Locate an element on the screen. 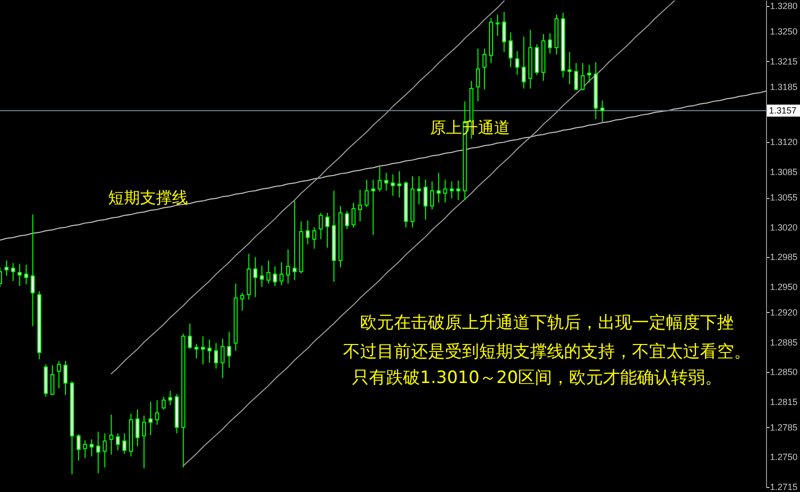  annotation: 不过目前还是受到短期支撑线的支持，不宜太过看空。 is located at coordinates (547, 352).